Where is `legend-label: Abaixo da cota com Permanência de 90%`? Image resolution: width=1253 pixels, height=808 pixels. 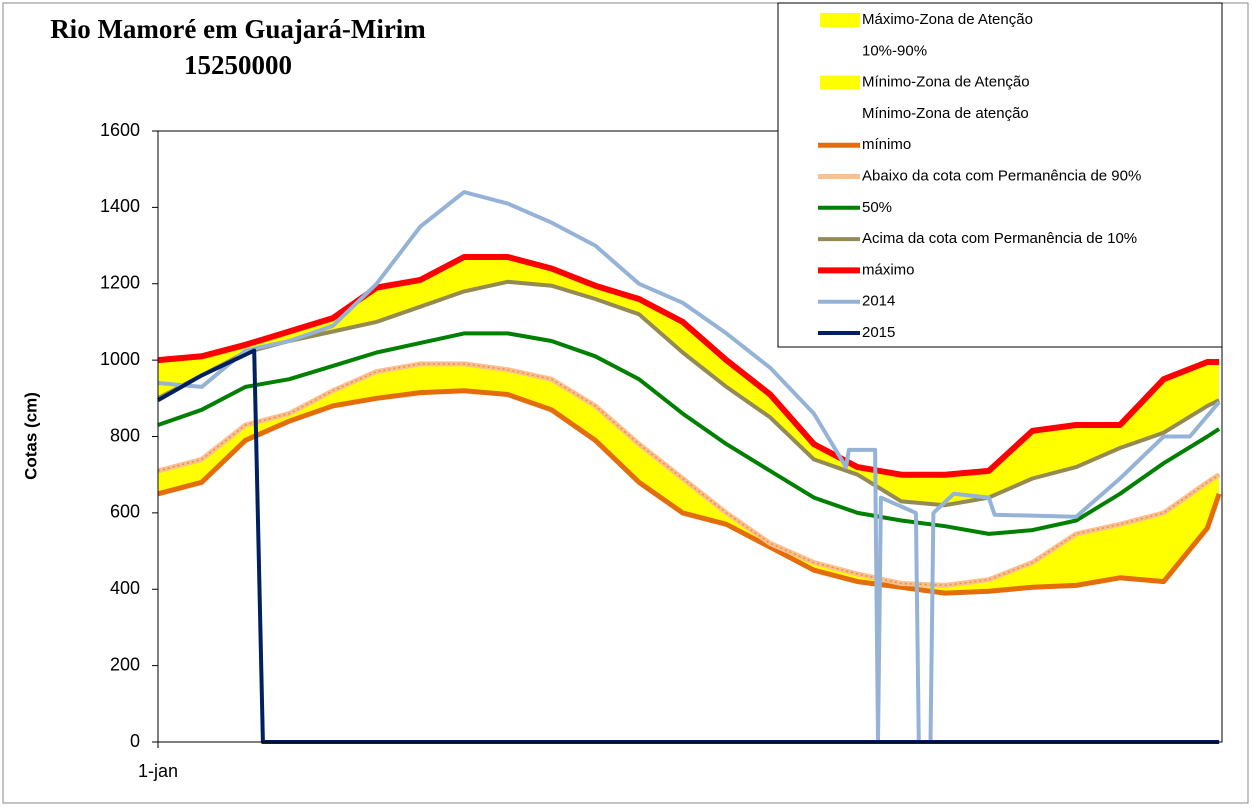
legend-label: Abaixo da cota com Permanência de 90% is located at coordinates (1001, 175).